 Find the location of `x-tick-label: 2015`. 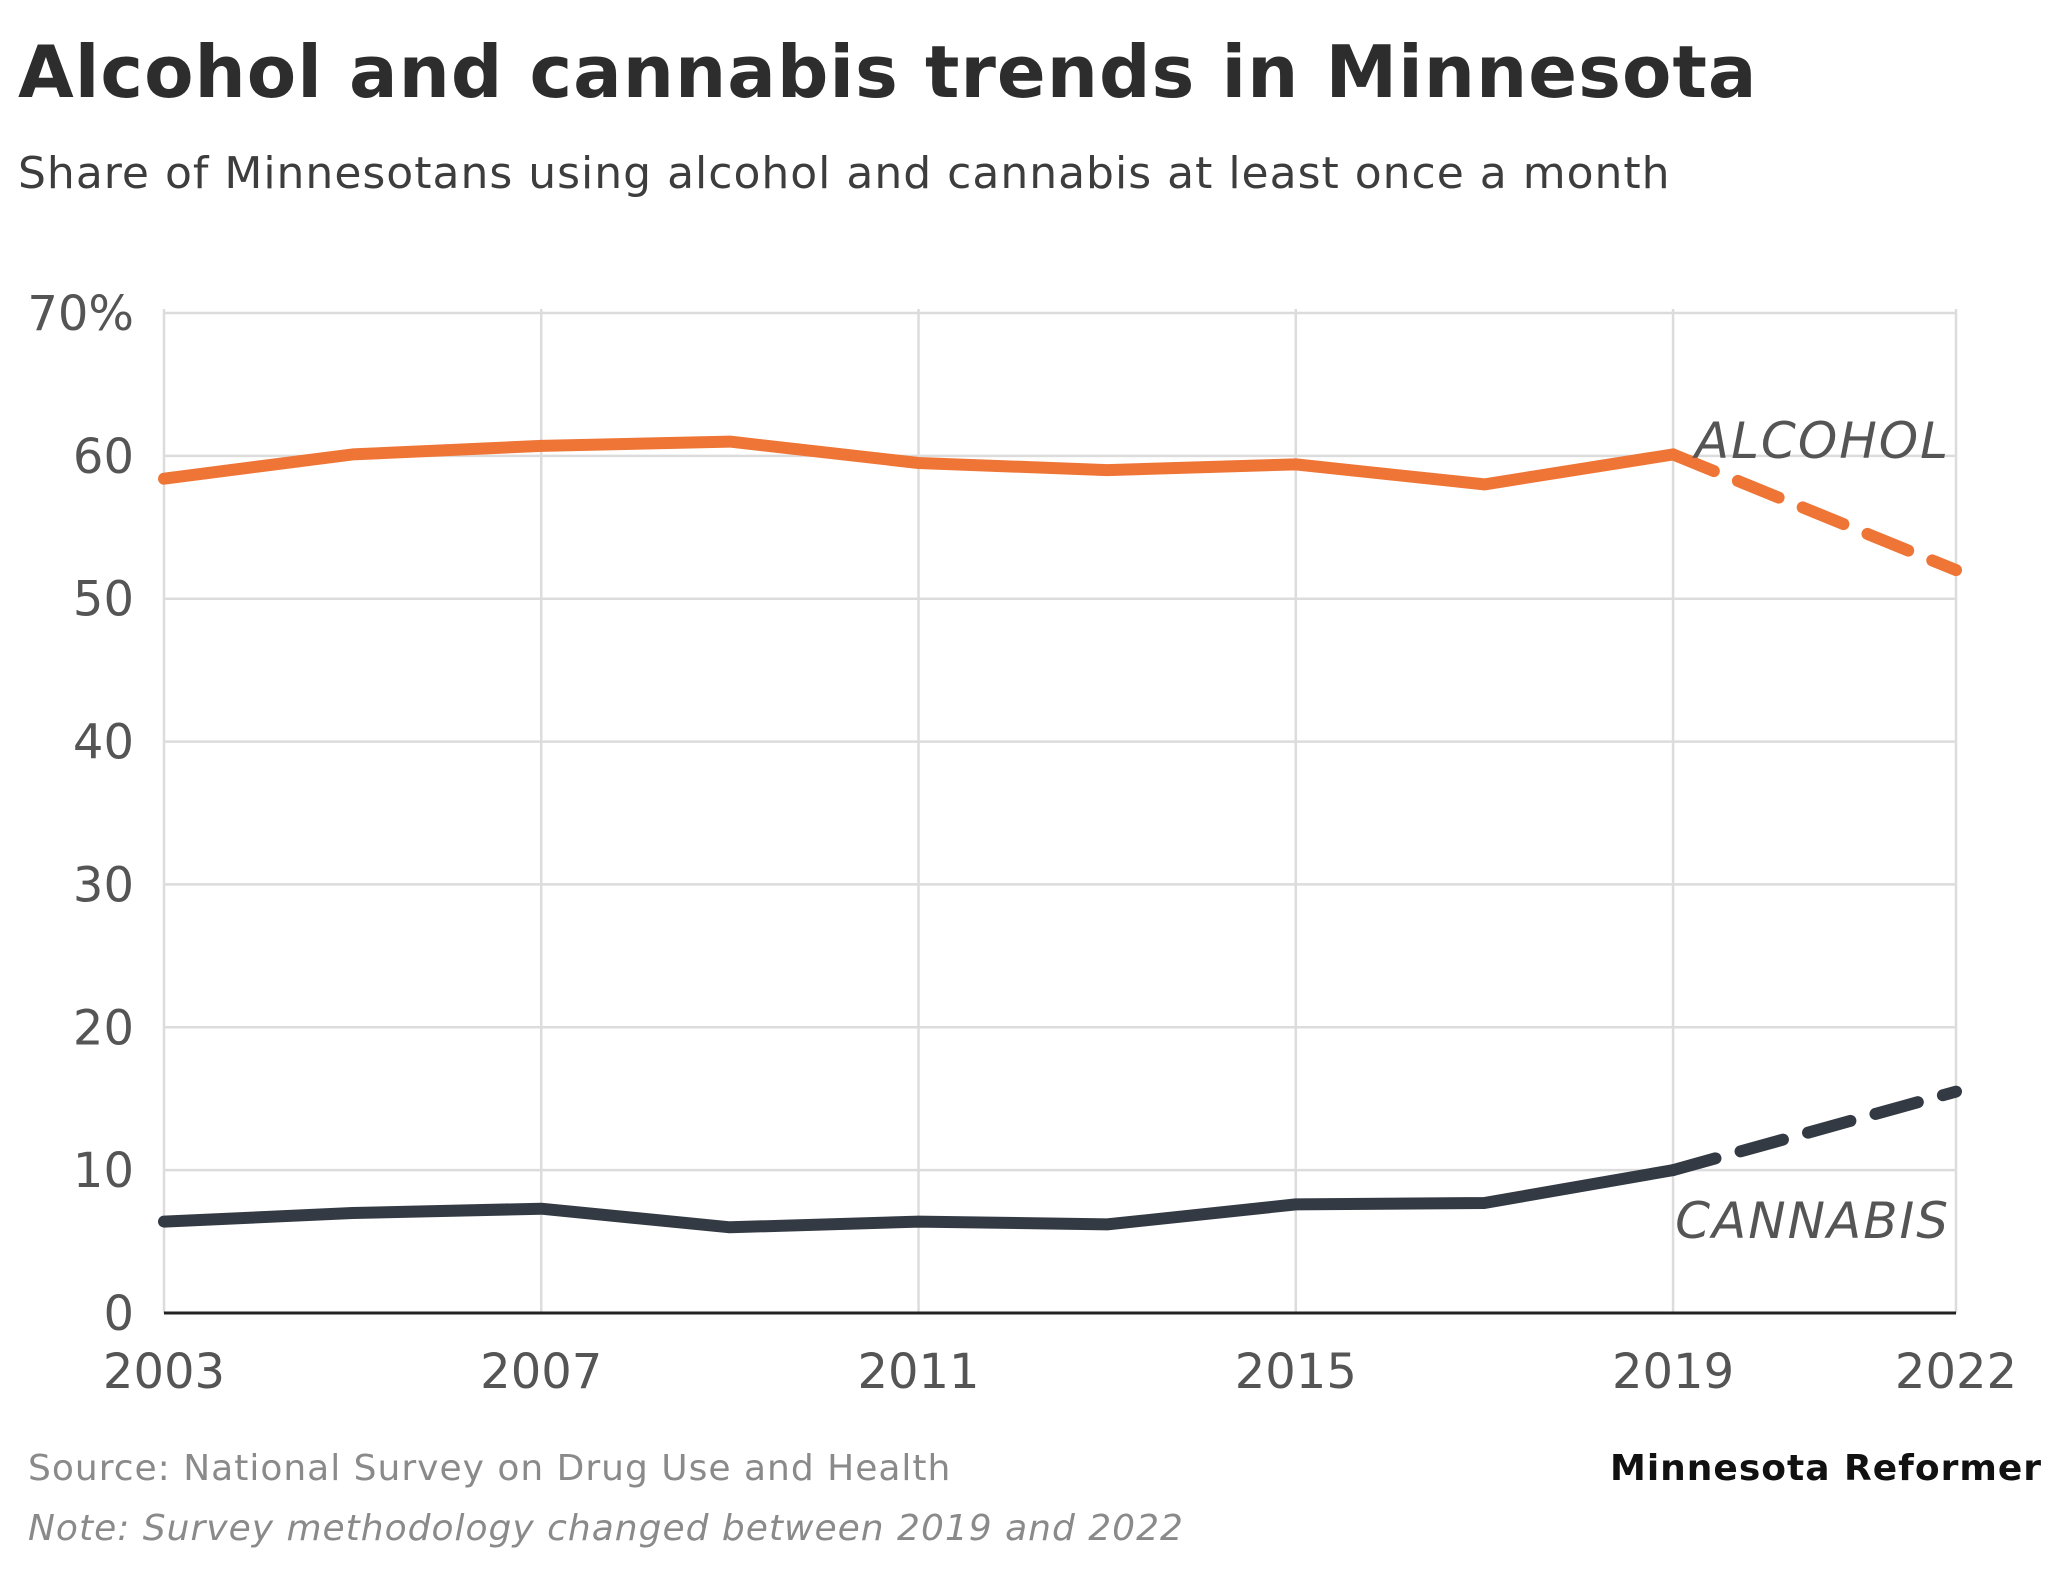

x-tick-label: 2015 is located at coordinates (1296, 1372).